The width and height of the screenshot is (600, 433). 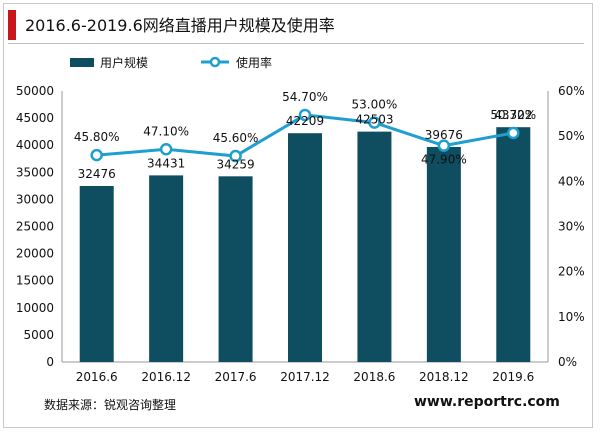 I want to click on rate-value-label: 47.90%, so click(x=444, y=160).